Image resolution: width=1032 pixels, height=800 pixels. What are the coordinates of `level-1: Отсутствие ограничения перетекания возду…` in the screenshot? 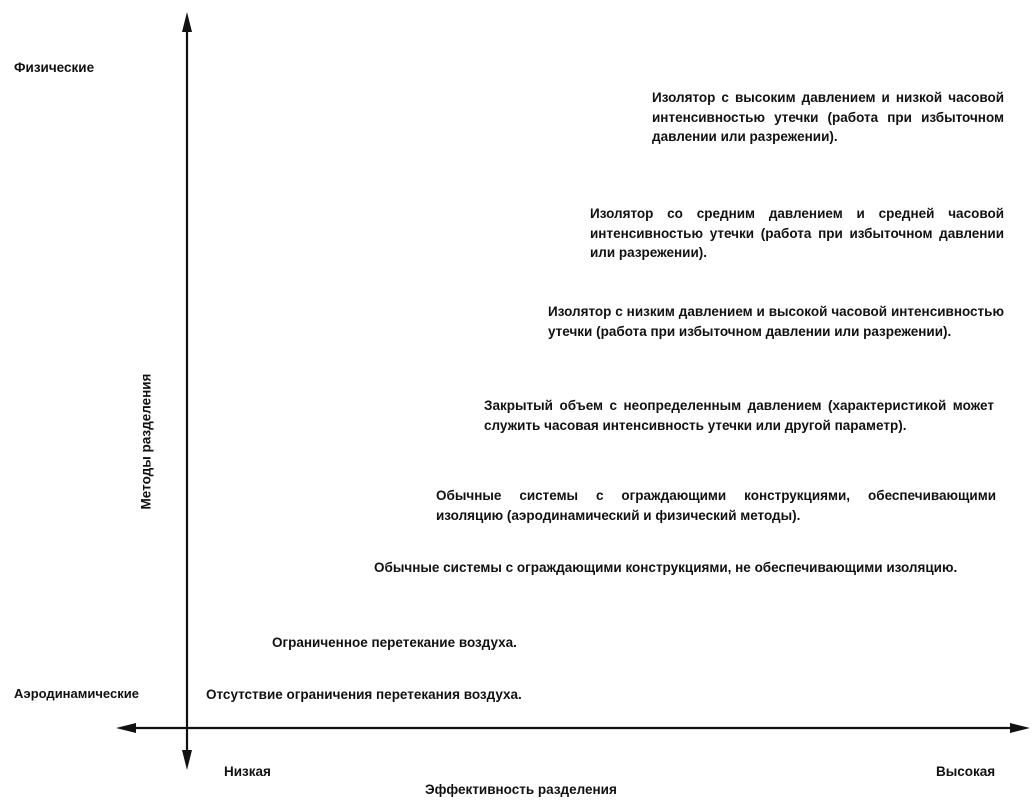 It's located at (364, 694).